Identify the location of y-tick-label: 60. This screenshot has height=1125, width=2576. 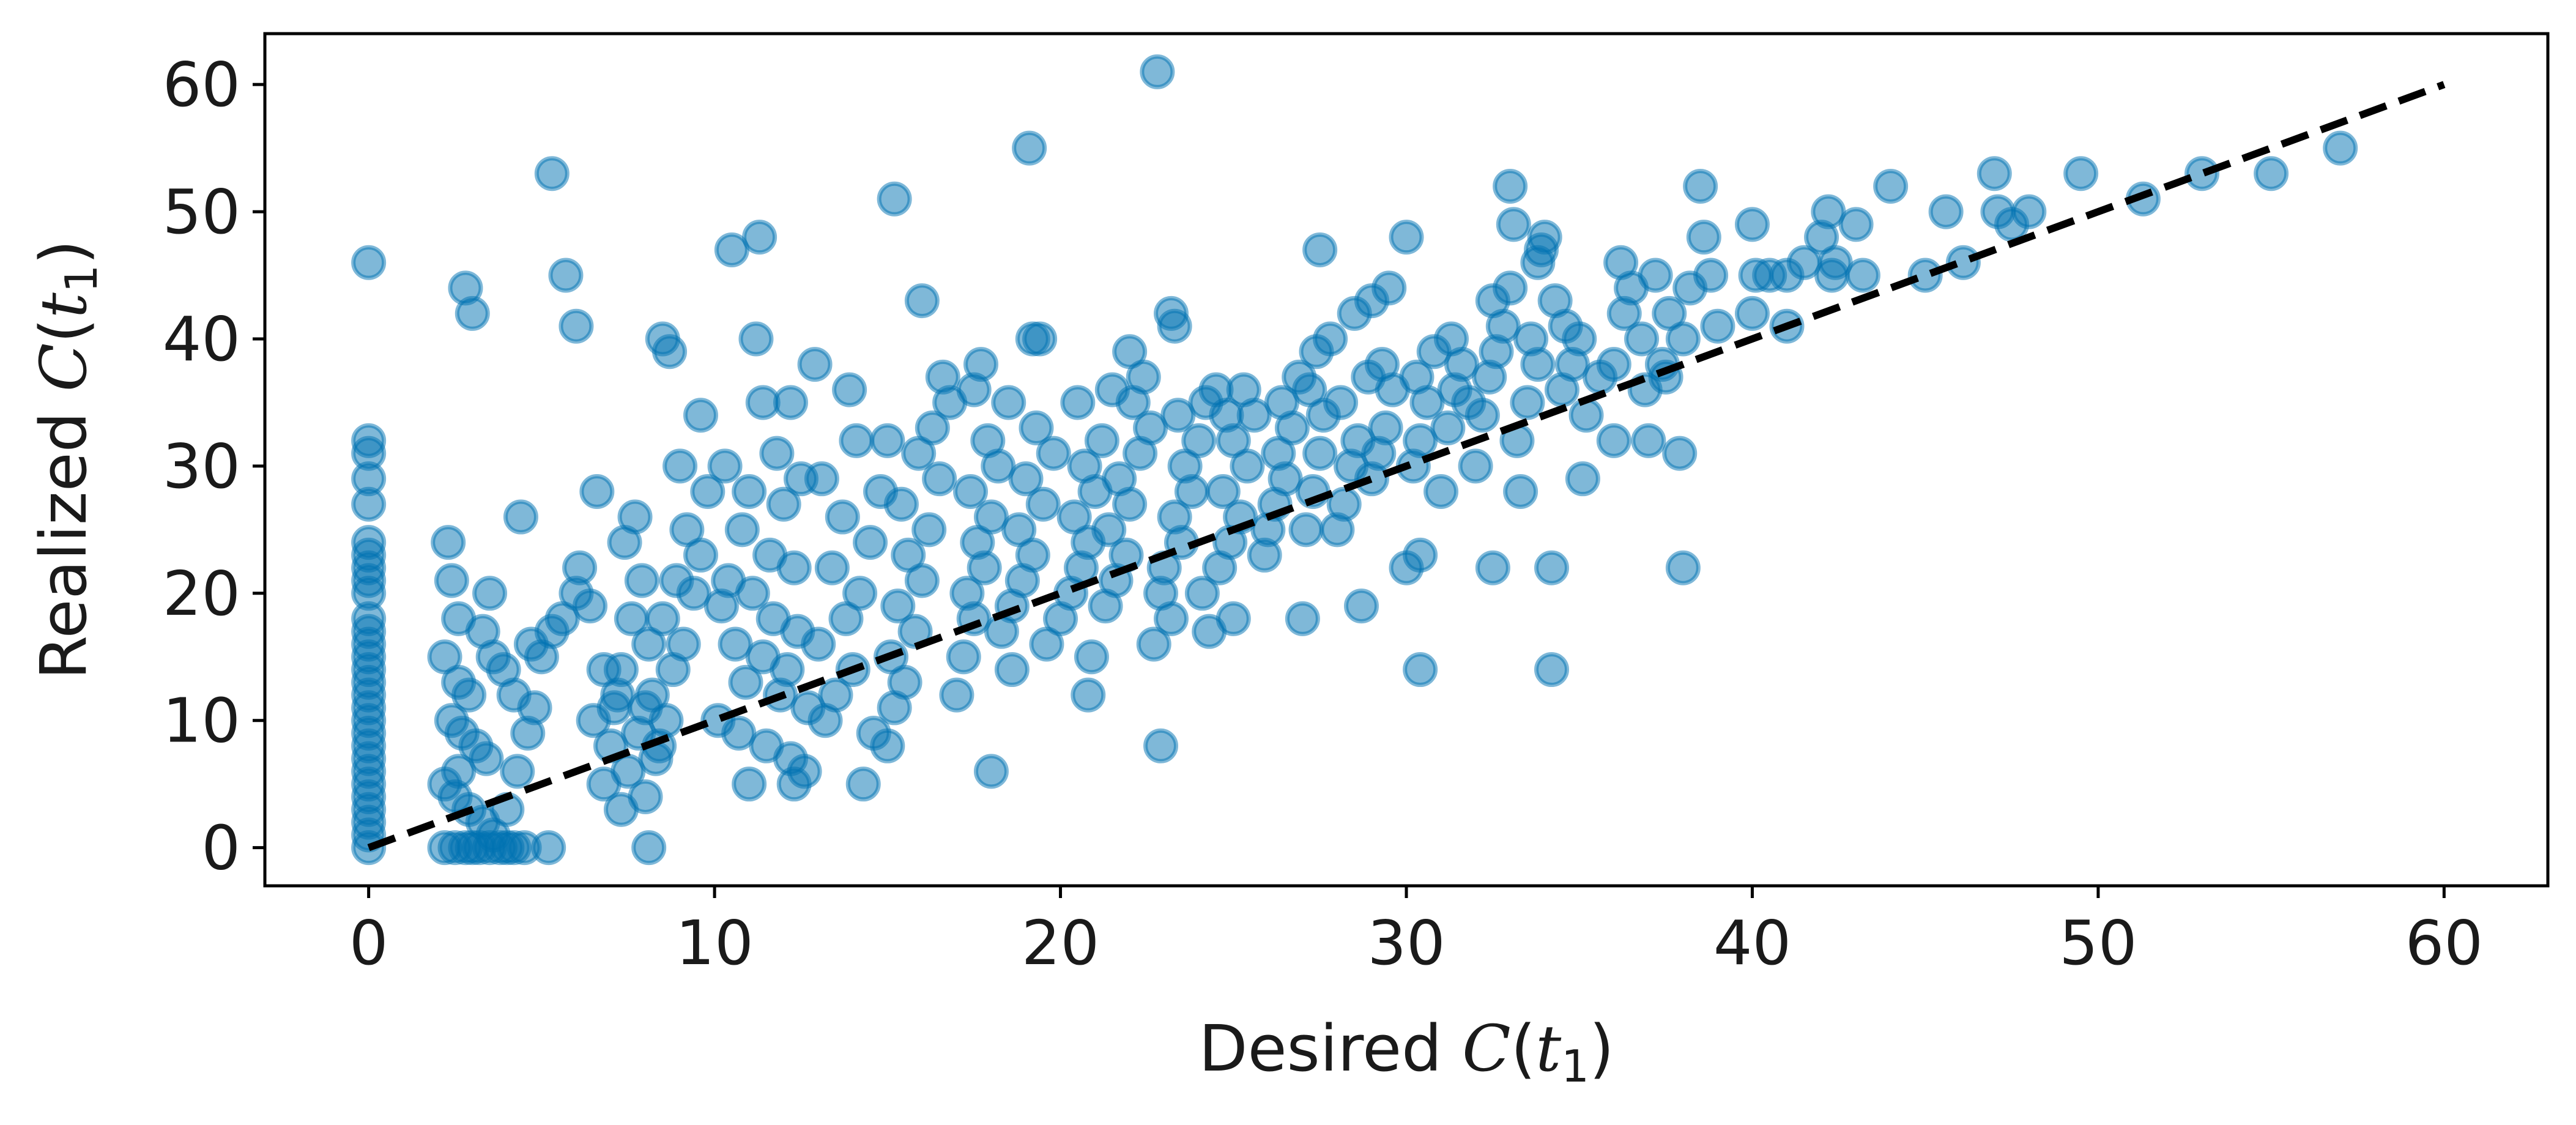
(201, 85).